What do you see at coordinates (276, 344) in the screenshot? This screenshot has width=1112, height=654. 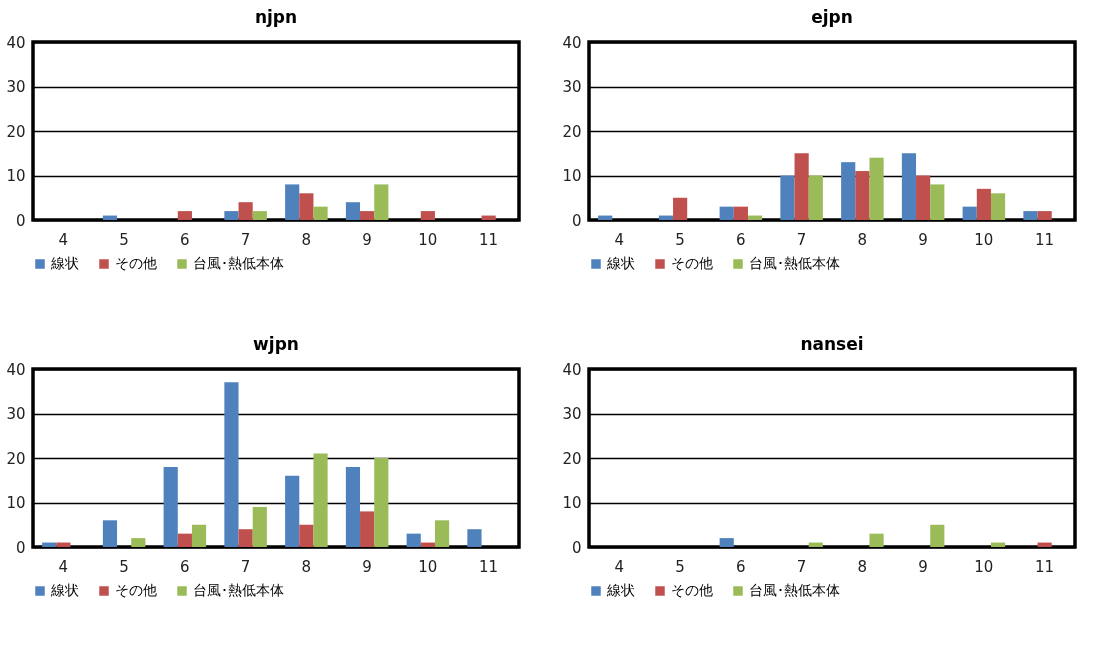 I see `chart-title: wjpn` at bounding box center [276, 344].